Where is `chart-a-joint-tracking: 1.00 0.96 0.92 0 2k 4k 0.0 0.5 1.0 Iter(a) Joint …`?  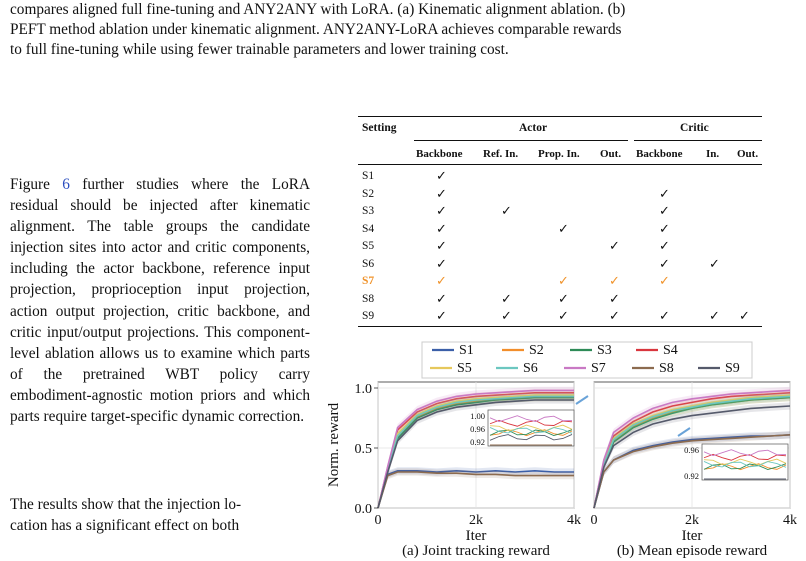 chart-a-joint-tracking: 1.00 0.96 0.92 0 2k 4k 0.0 0.5 1.0 Iter(a) Joint … is located at coordinates (457, 469).